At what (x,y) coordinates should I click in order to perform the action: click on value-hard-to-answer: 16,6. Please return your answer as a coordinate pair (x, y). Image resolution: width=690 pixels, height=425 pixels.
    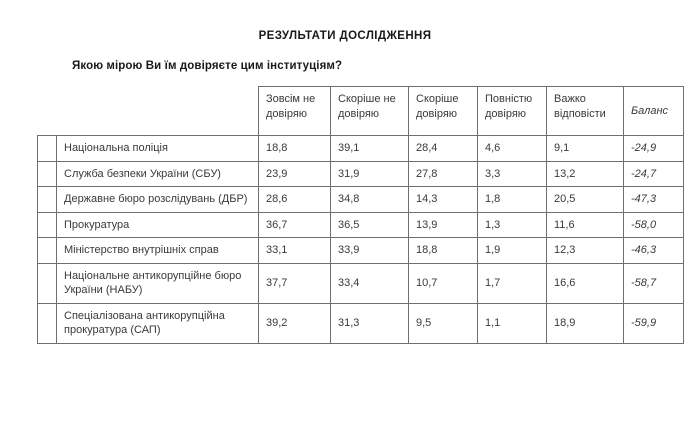
    Looking at the image, I should click on (585, 283).